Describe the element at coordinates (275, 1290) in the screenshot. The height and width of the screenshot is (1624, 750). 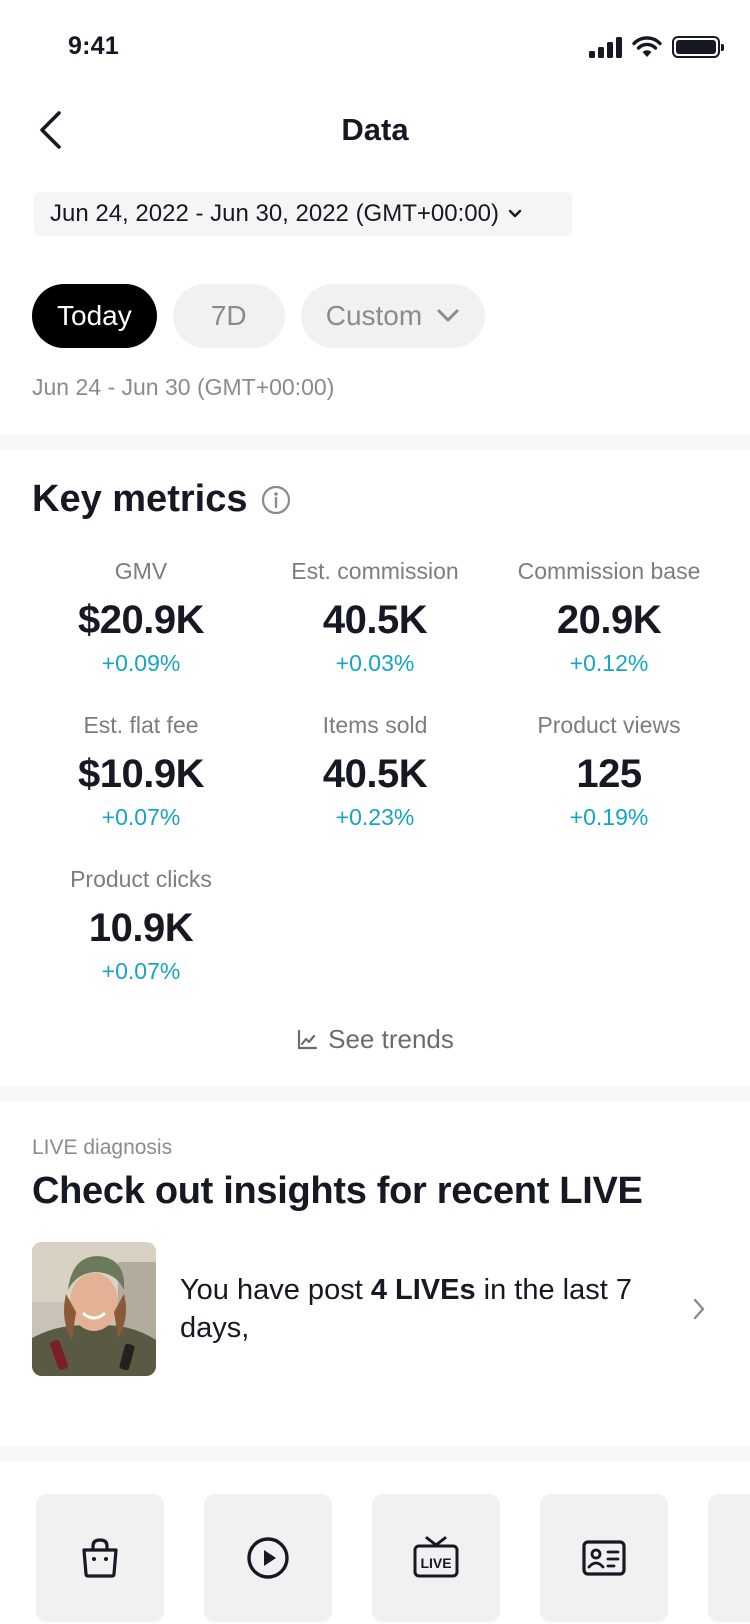
I see `live-insight-prefix: You have post` at that location.